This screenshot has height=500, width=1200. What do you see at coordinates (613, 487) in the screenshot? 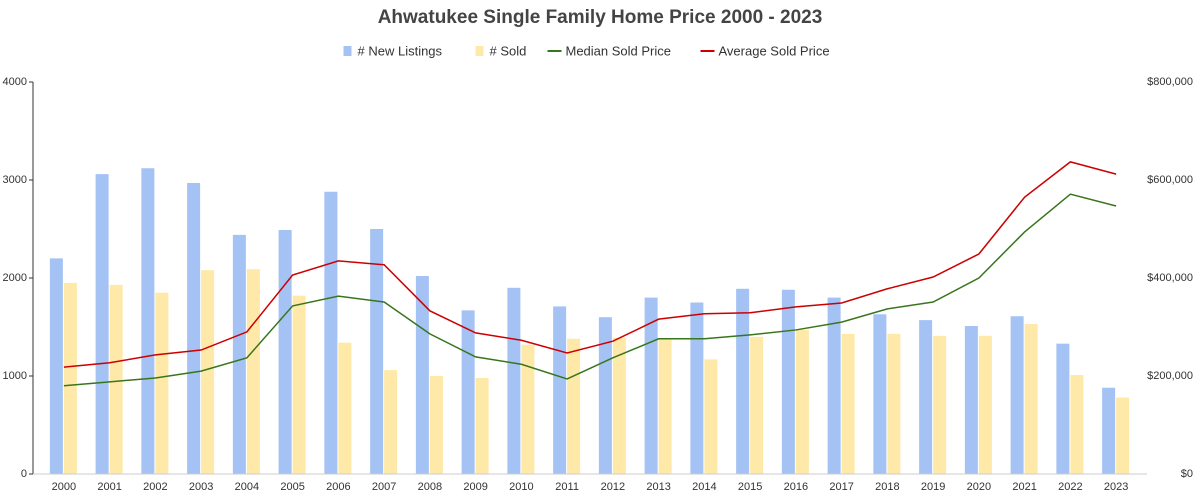
I see `x-tick-label: 2012` at bounding box center [613, 487].